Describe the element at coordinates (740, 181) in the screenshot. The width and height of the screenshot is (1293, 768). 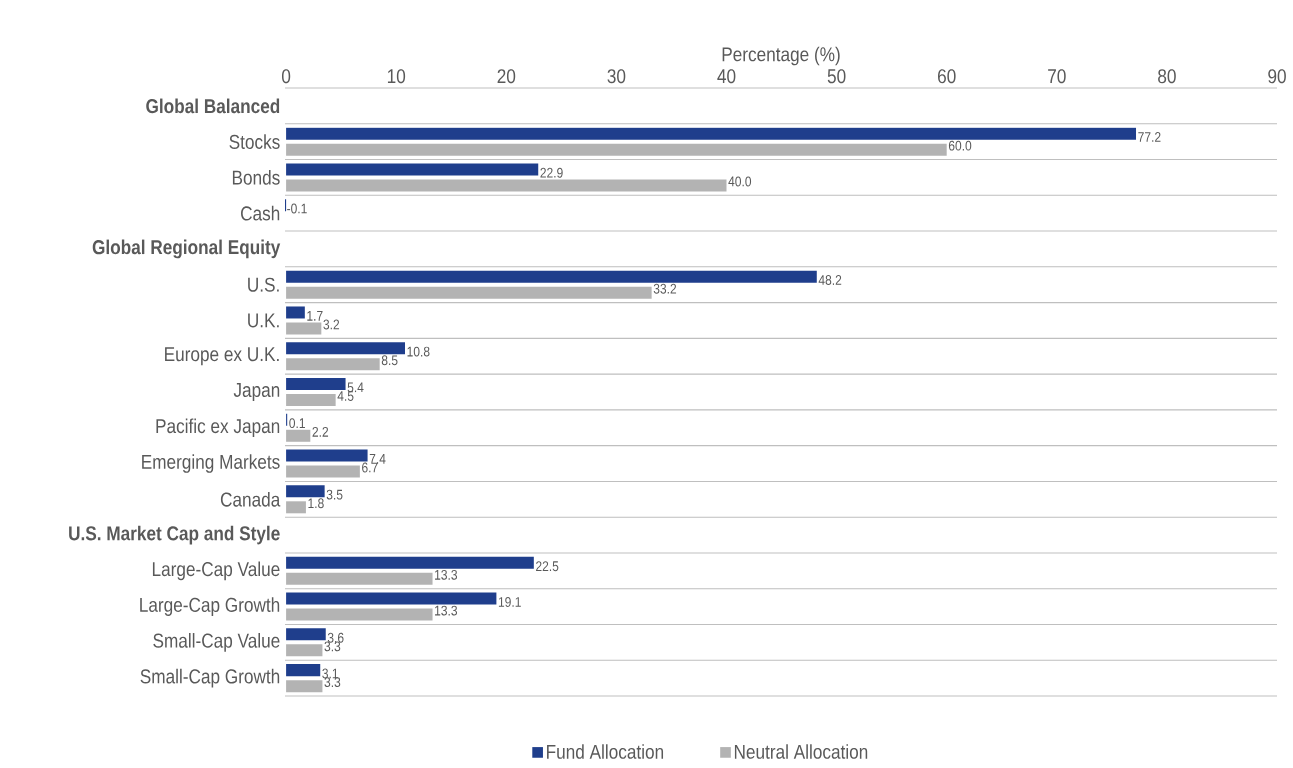
I see `data-label: 40.0` at that location.